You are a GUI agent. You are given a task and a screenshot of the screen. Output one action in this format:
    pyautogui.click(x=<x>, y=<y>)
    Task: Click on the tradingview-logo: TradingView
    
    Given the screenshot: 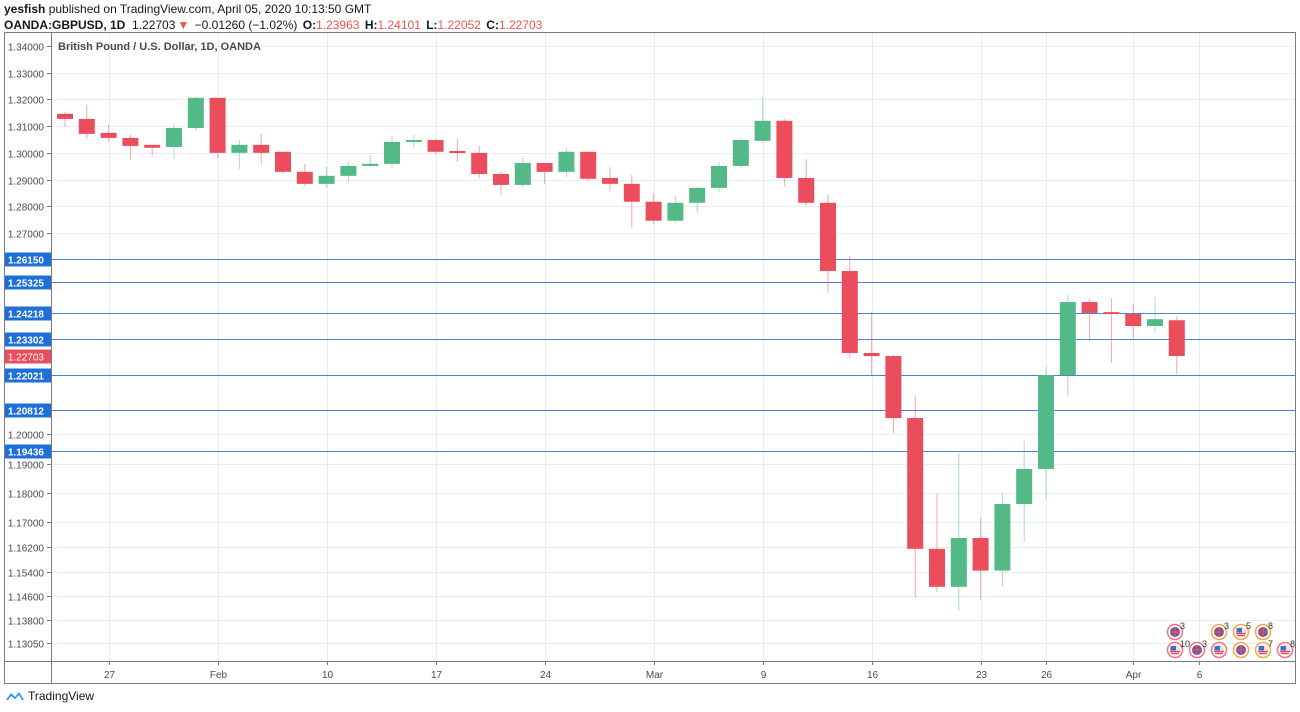 What is the action you would take?
    pyautogui.click(x=49, y=696)
    